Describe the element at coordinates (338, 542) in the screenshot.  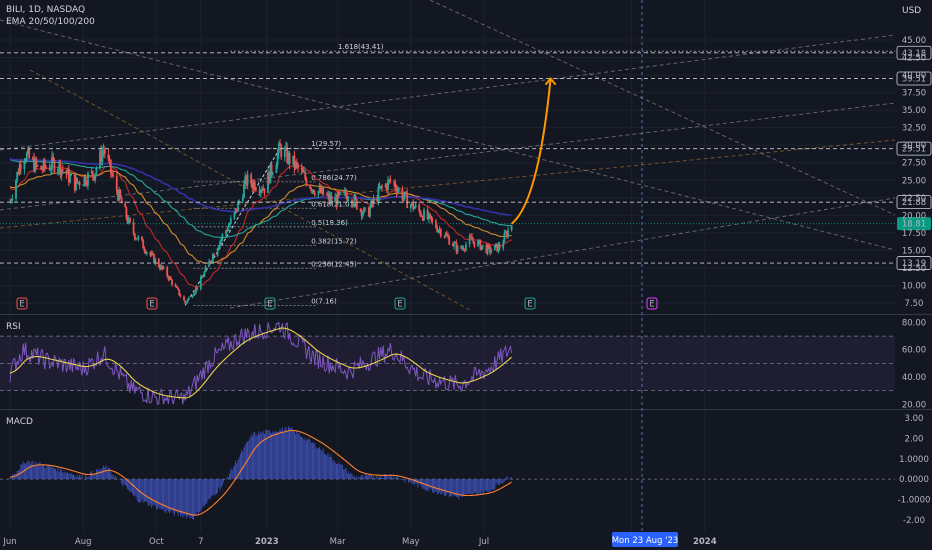
I see `time-axis-tick: Mar` at that location.